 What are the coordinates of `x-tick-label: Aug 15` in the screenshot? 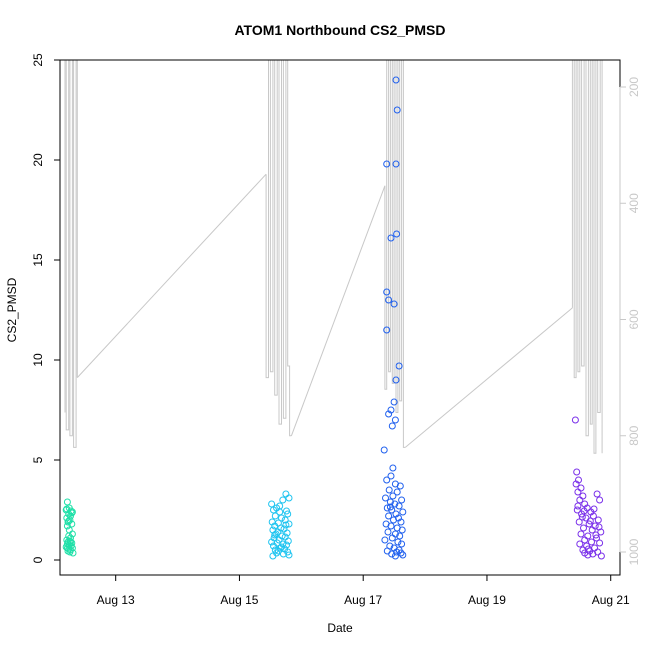 It's located at (239, 600).